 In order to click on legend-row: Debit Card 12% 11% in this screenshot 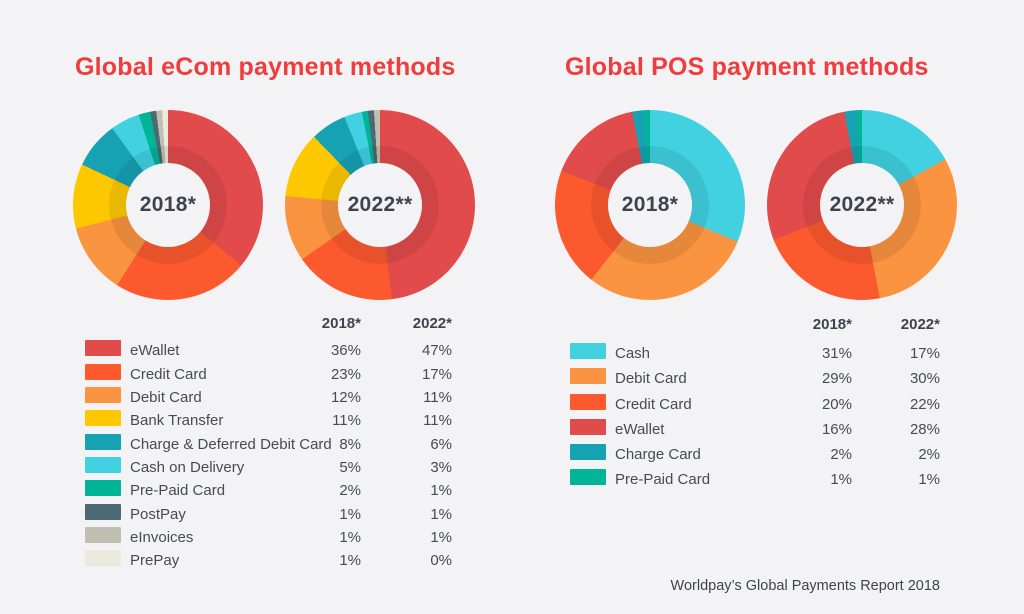, I will do `click(268, 397)`.